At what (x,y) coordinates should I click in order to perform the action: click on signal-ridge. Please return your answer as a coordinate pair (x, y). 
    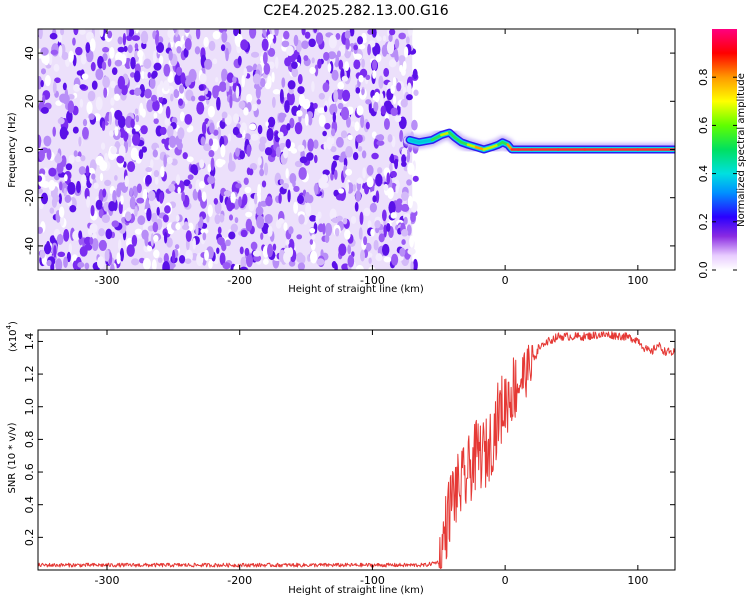
    Looking at the image, I should click on (539, 141).